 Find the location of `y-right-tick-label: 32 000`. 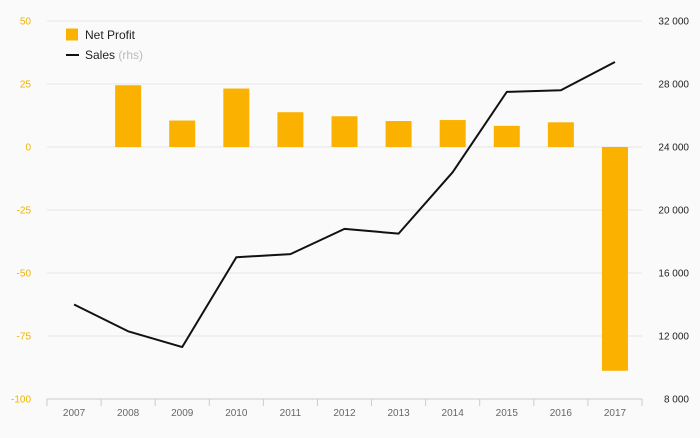

y-right-tick-label: 32 000 is located at coordinates (673, 22).